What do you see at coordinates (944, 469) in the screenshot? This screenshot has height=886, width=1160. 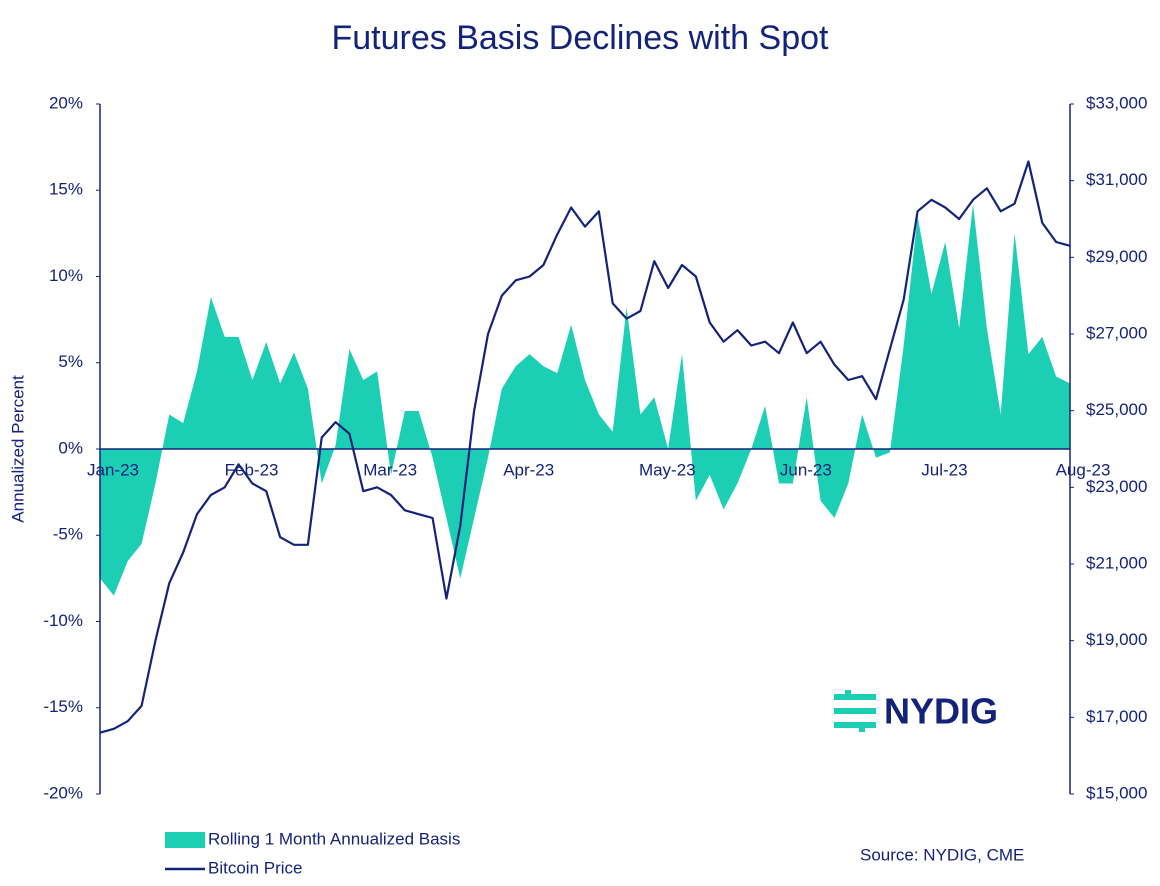 I see `x-tick-label: Jul-23` at bounding box center [944, 469].